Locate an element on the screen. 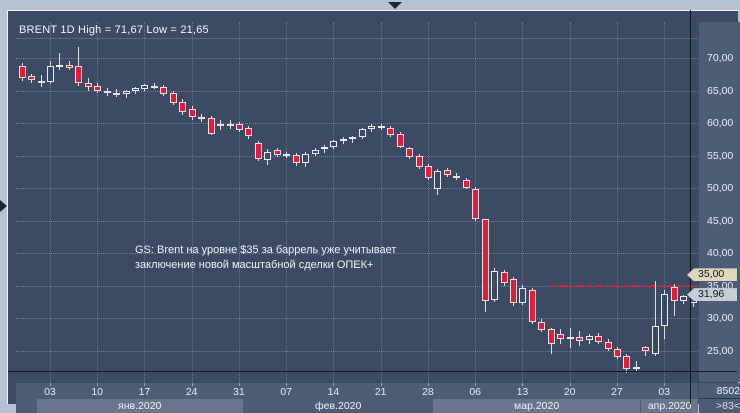 This screenshot has height=413, width=740. month-label: апр.2020 is located at coordinates (669, 406).